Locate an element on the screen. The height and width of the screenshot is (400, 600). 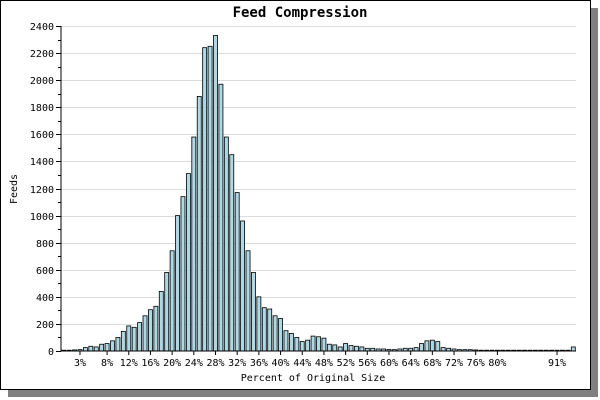
x-tick-label: 68% is located at coordinates (432, 363).